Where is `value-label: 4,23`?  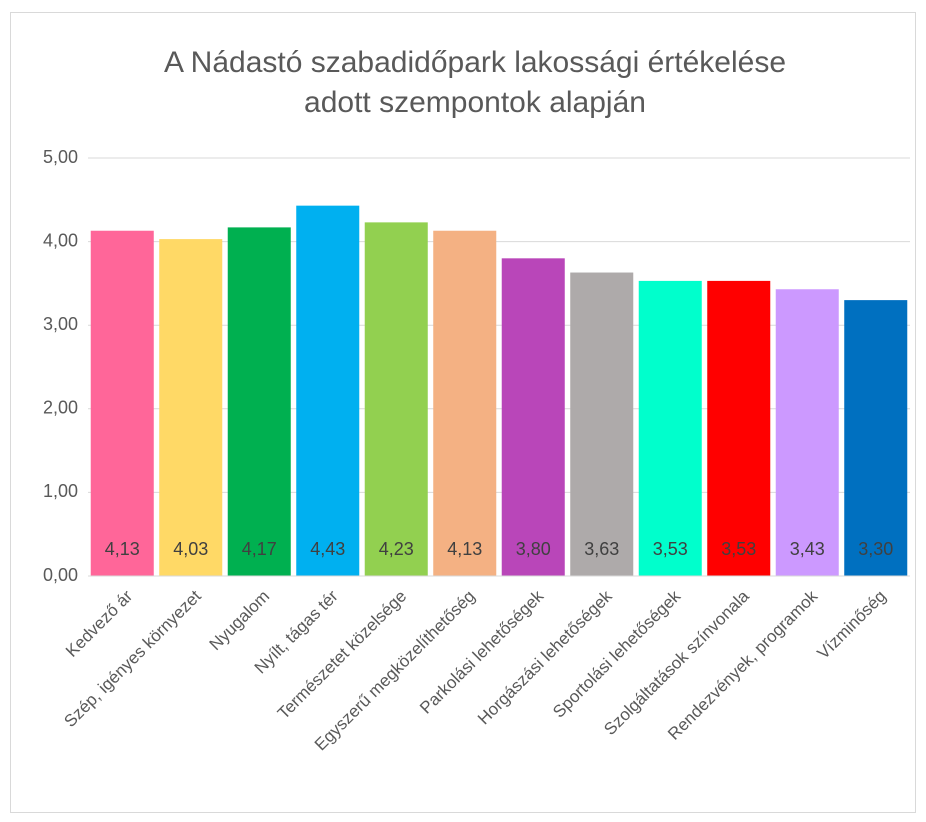 value-label: 4,23 is located at coordinates (396, 549).